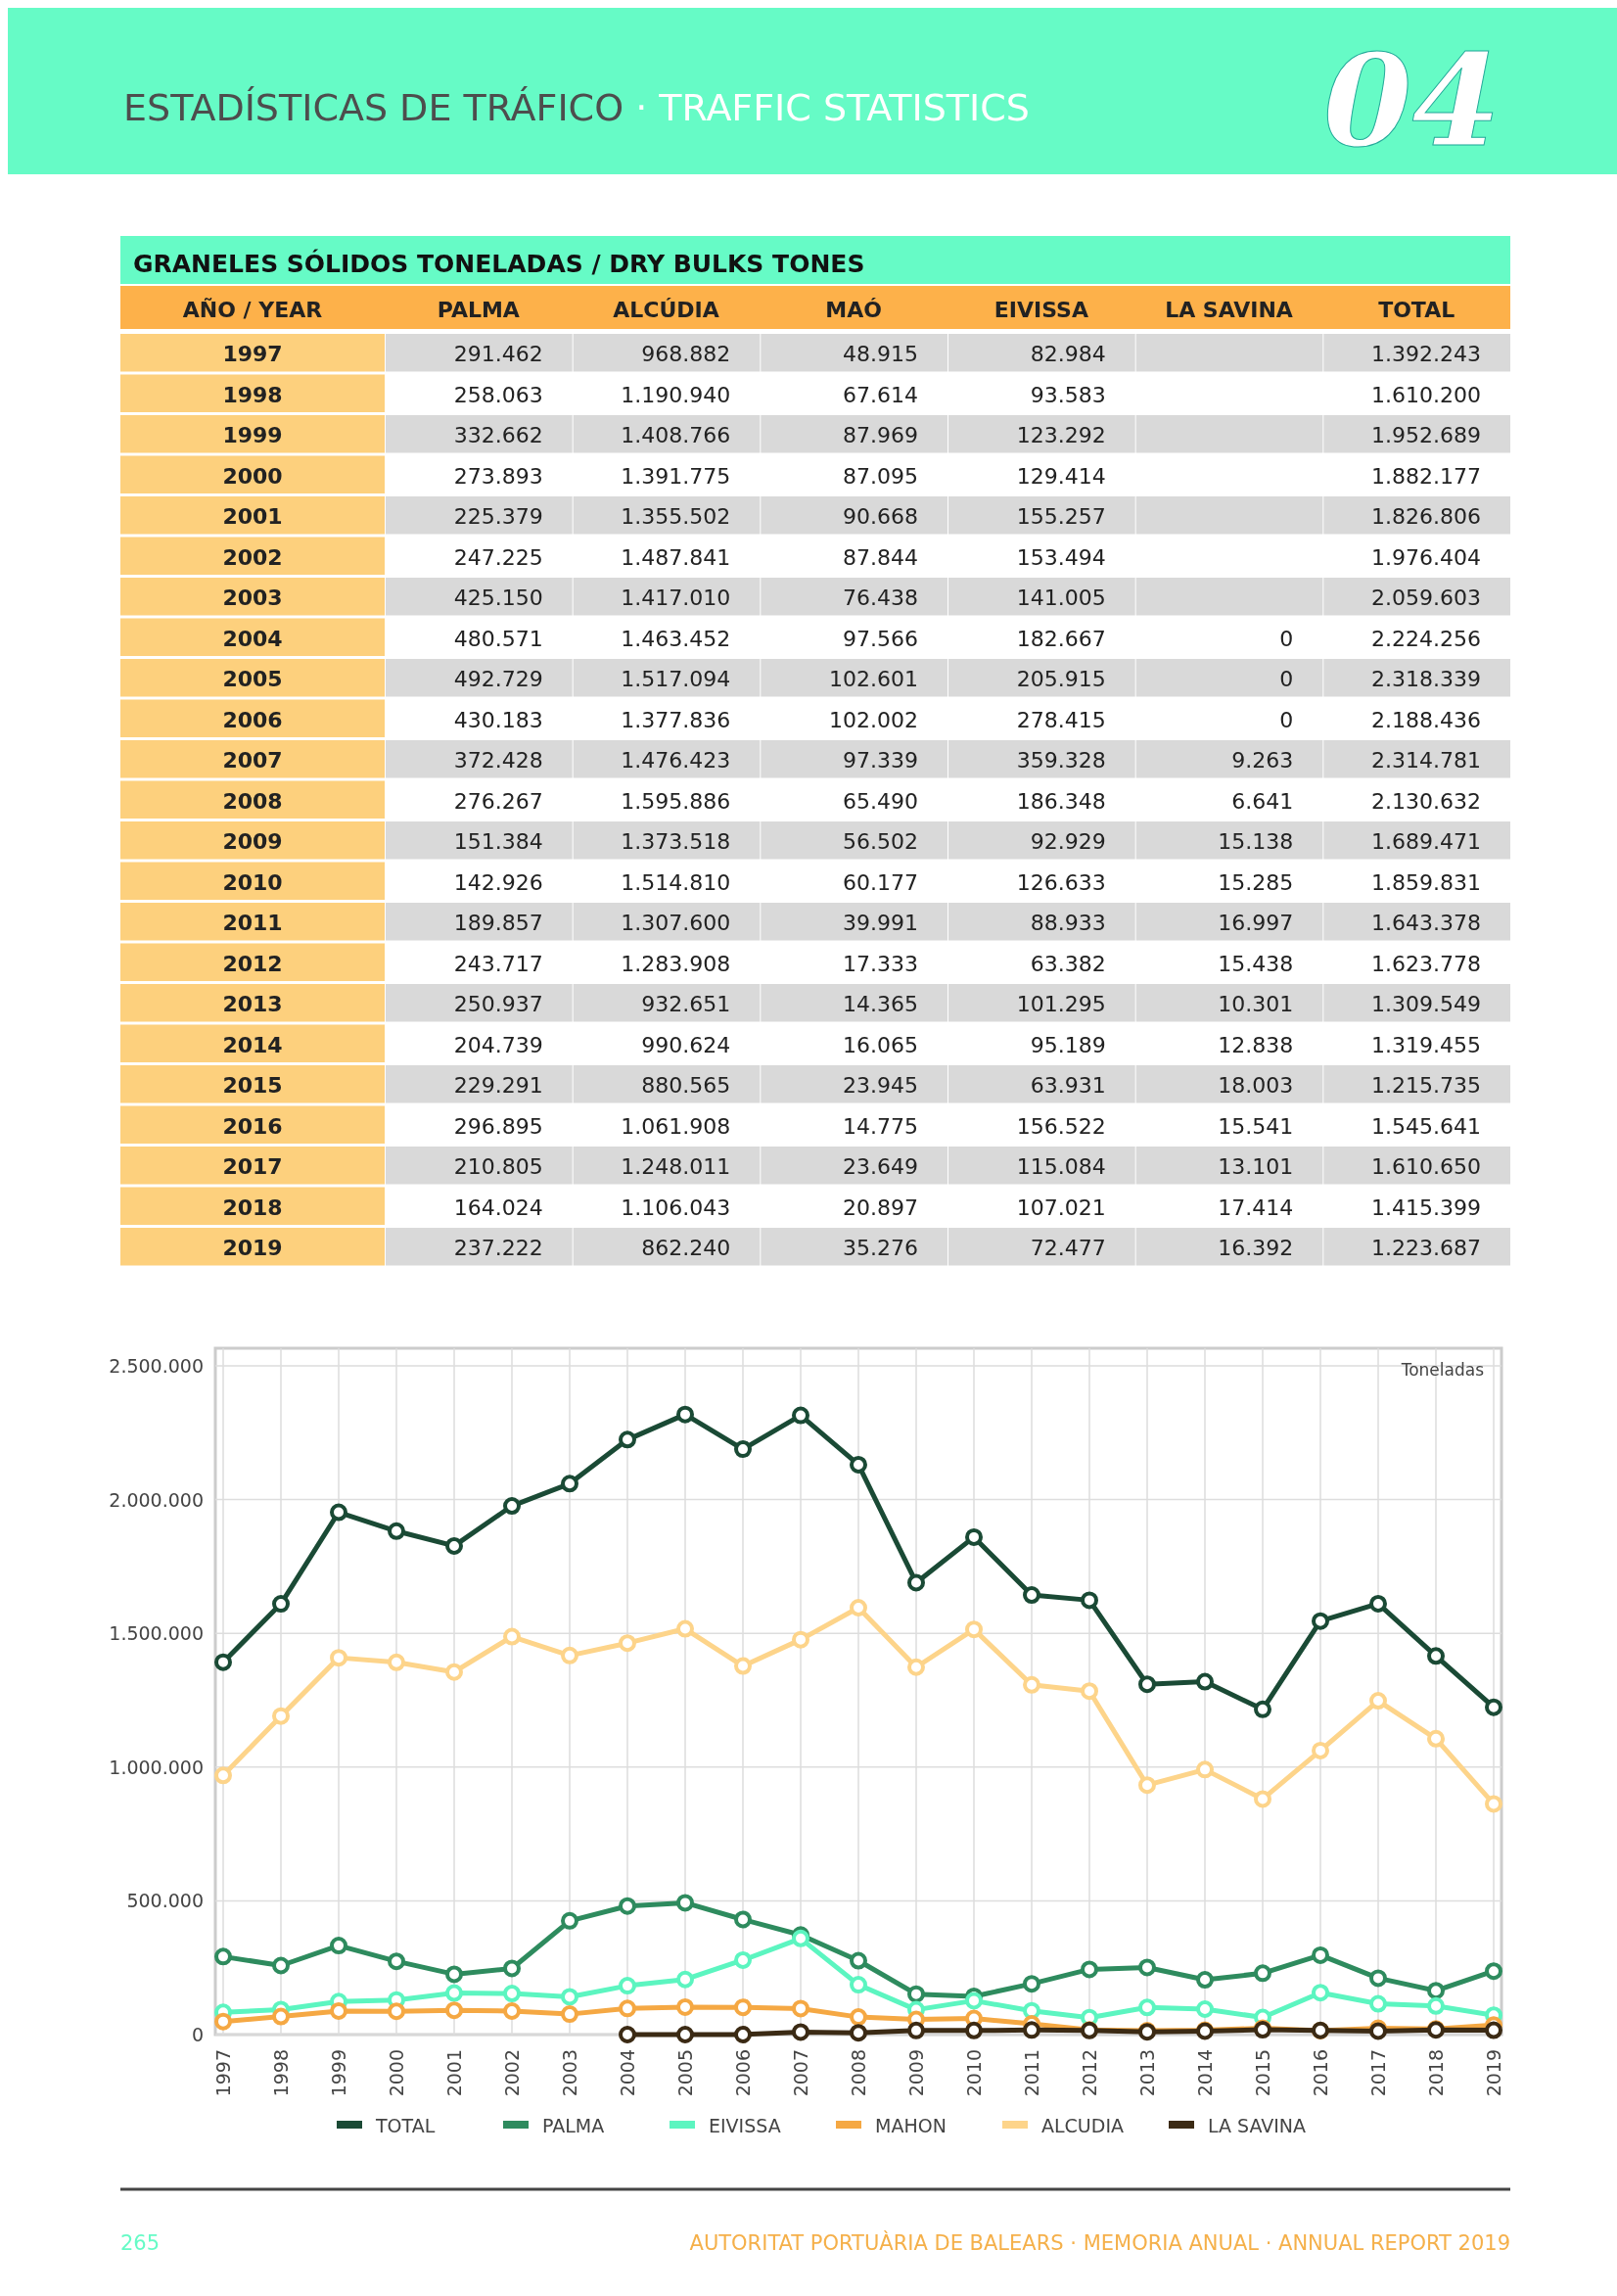  I want to click on data-label: 14.365, so click(880, 1004).